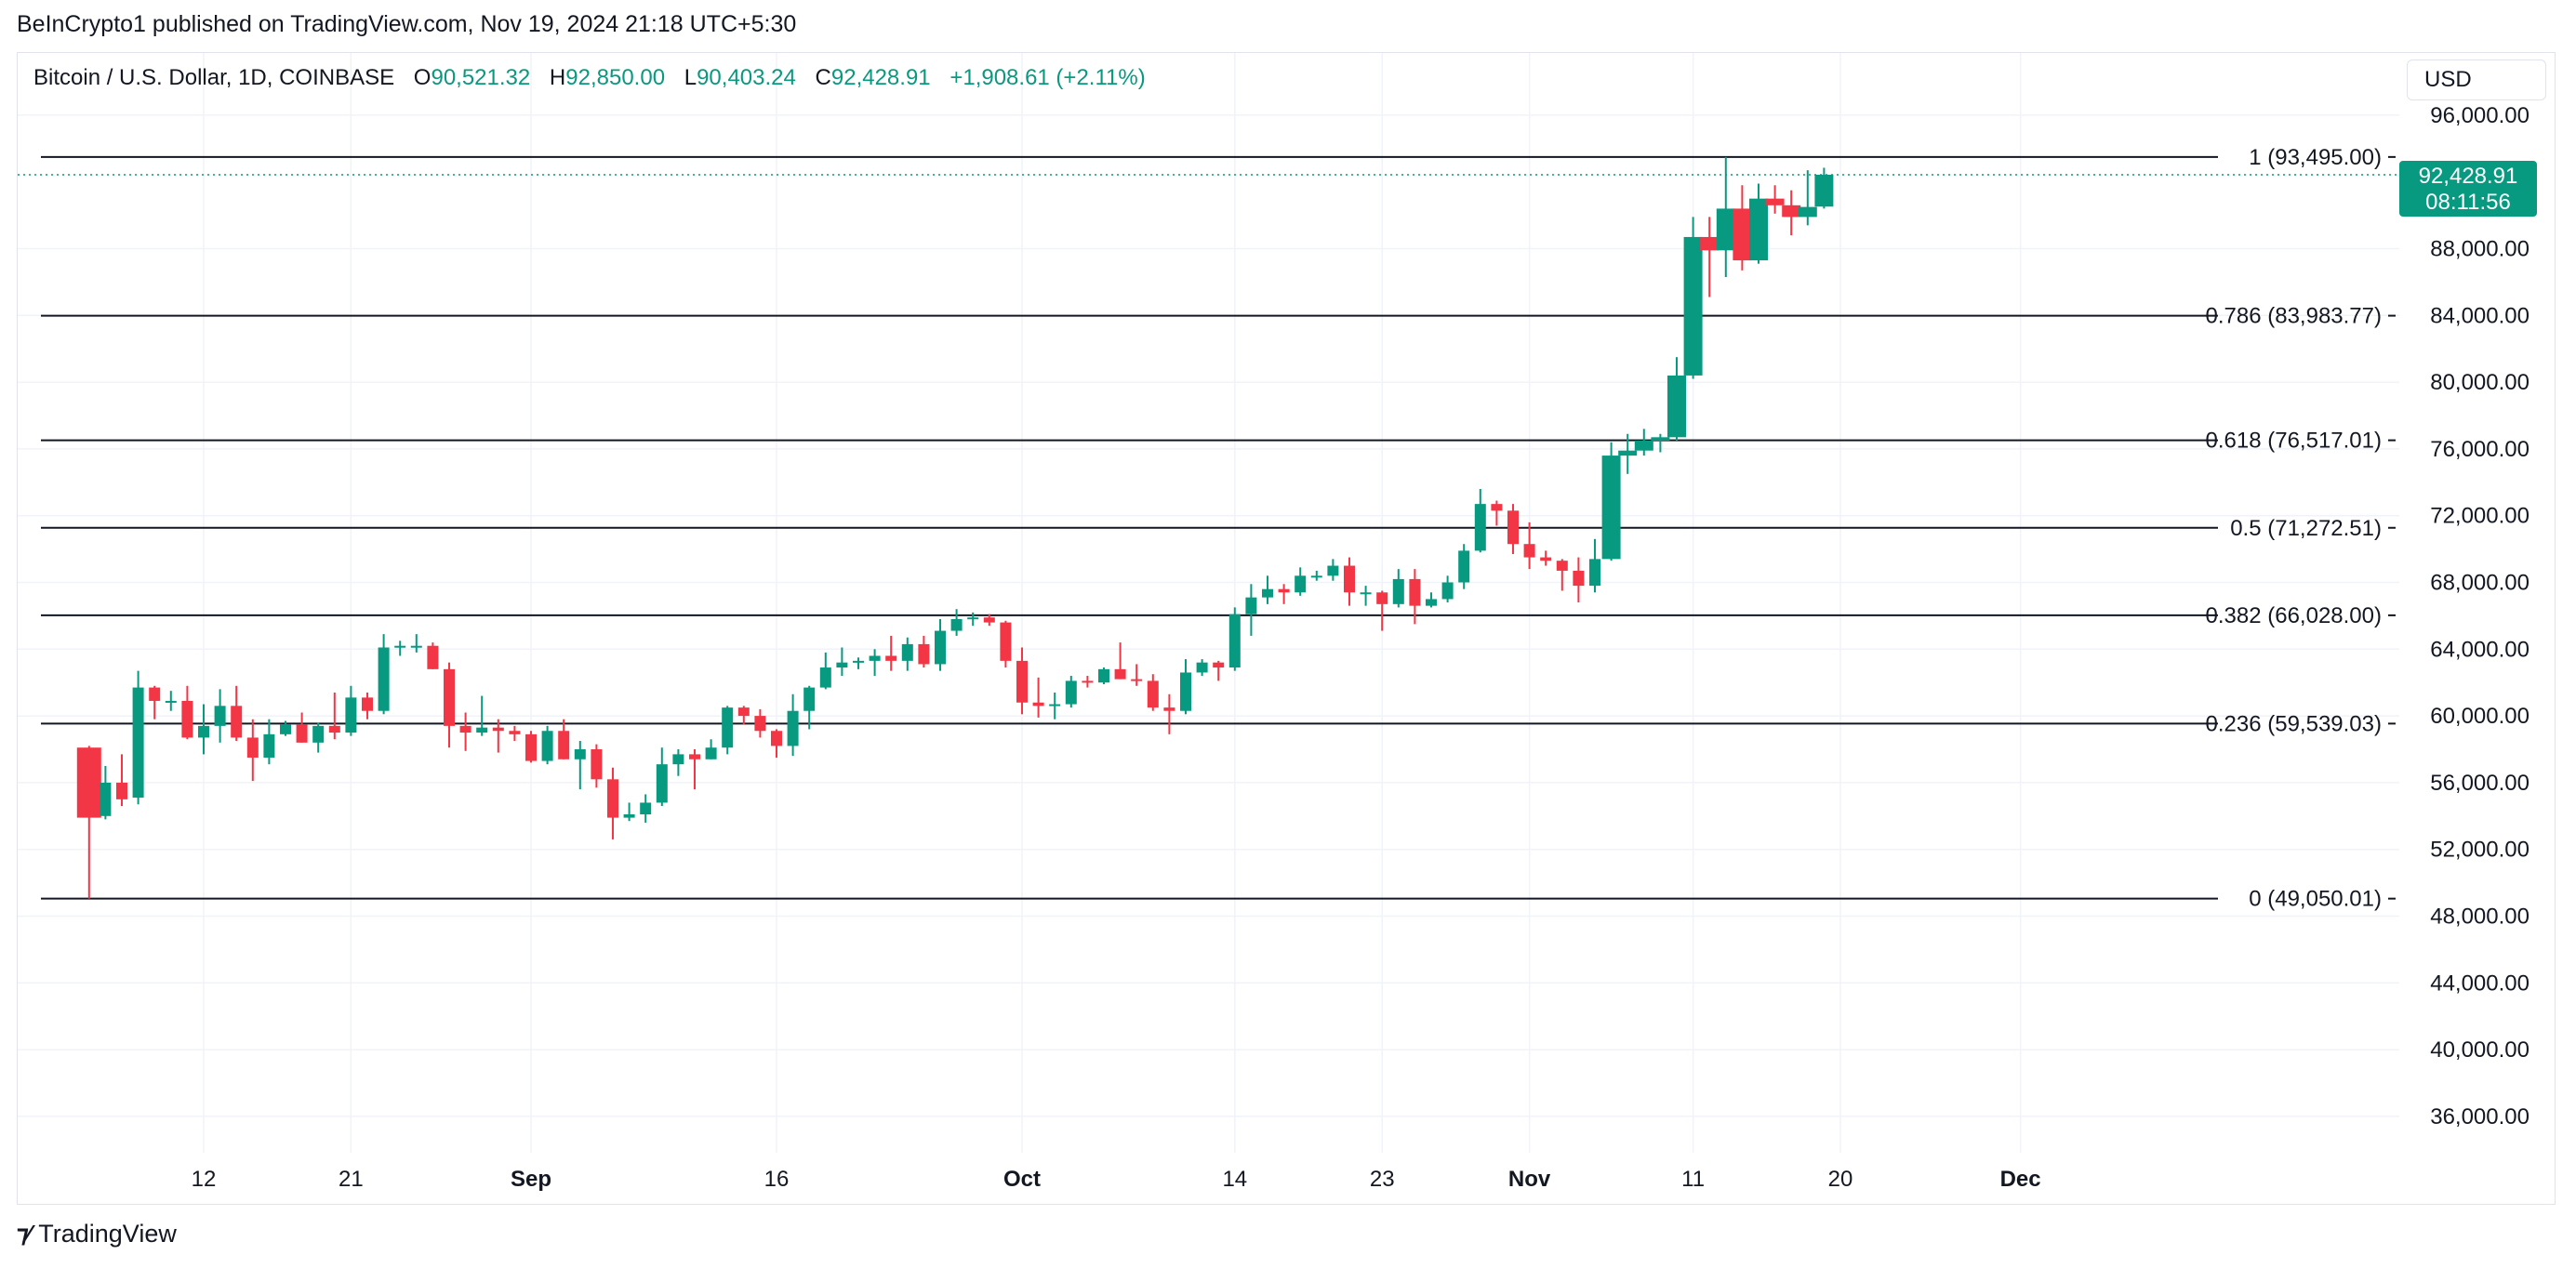  What do you see at coordinates (481, 77) in the screenshot?
I see `open-value: 90,521.32` at bounding box center [481, 77].